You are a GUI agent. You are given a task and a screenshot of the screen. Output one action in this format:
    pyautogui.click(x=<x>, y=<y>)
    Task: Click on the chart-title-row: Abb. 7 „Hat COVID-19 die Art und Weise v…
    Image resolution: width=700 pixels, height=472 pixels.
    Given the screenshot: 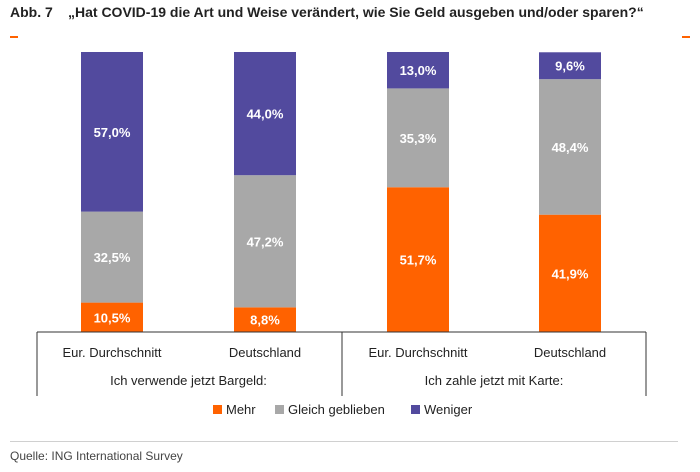 What is the action you would take?
    pyautogui.click(x=327, y=12)
    